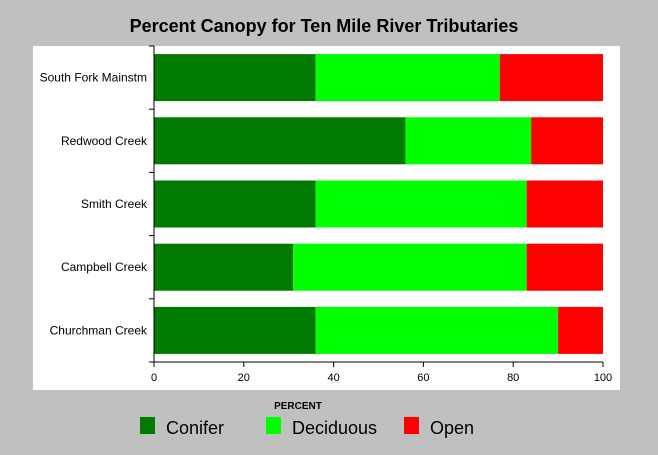  Describe the element at coordinates (235, 204) in the screenshot. I see `bar-smith-creek-conifer` at that location.